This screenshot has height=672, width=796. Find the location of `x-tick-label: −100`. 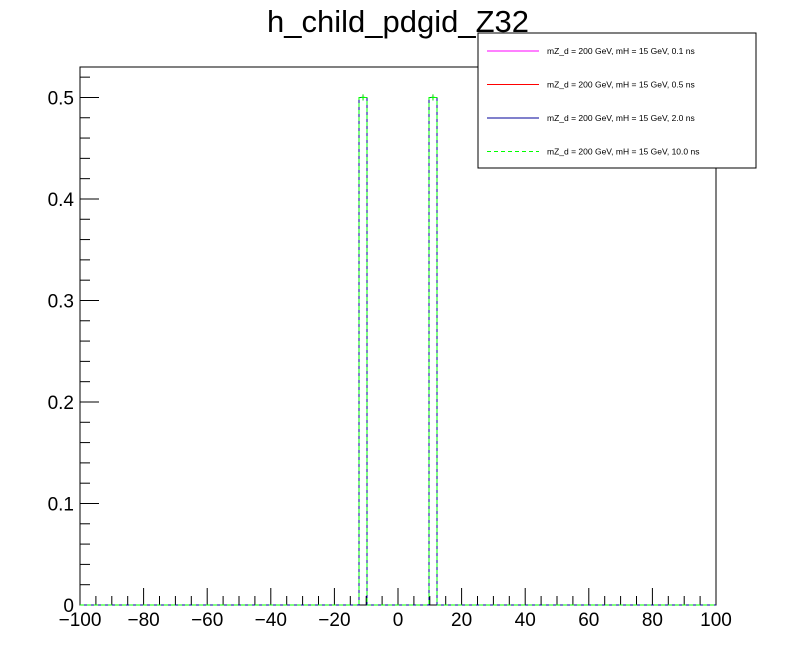

x-tick-label: −100 is located at coordinates (80, 620).